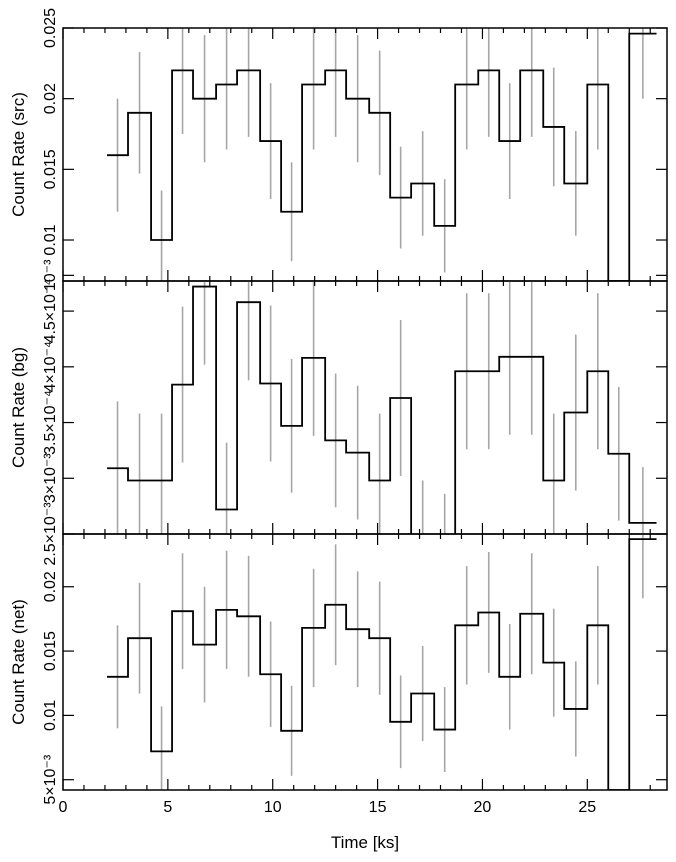  What do you see at coordinates (18, 154) in the screenshot?
I see `y-axis-title: Count Rate (src)` at bounding box center [18, 154].